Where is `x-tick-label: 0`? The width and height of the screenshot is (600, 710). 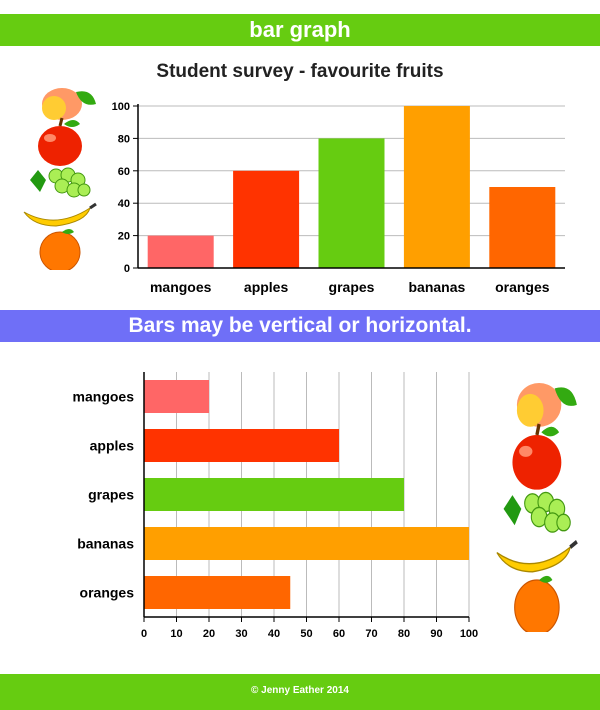
x-tick-label: 0 is located at coordinates (144, 634).